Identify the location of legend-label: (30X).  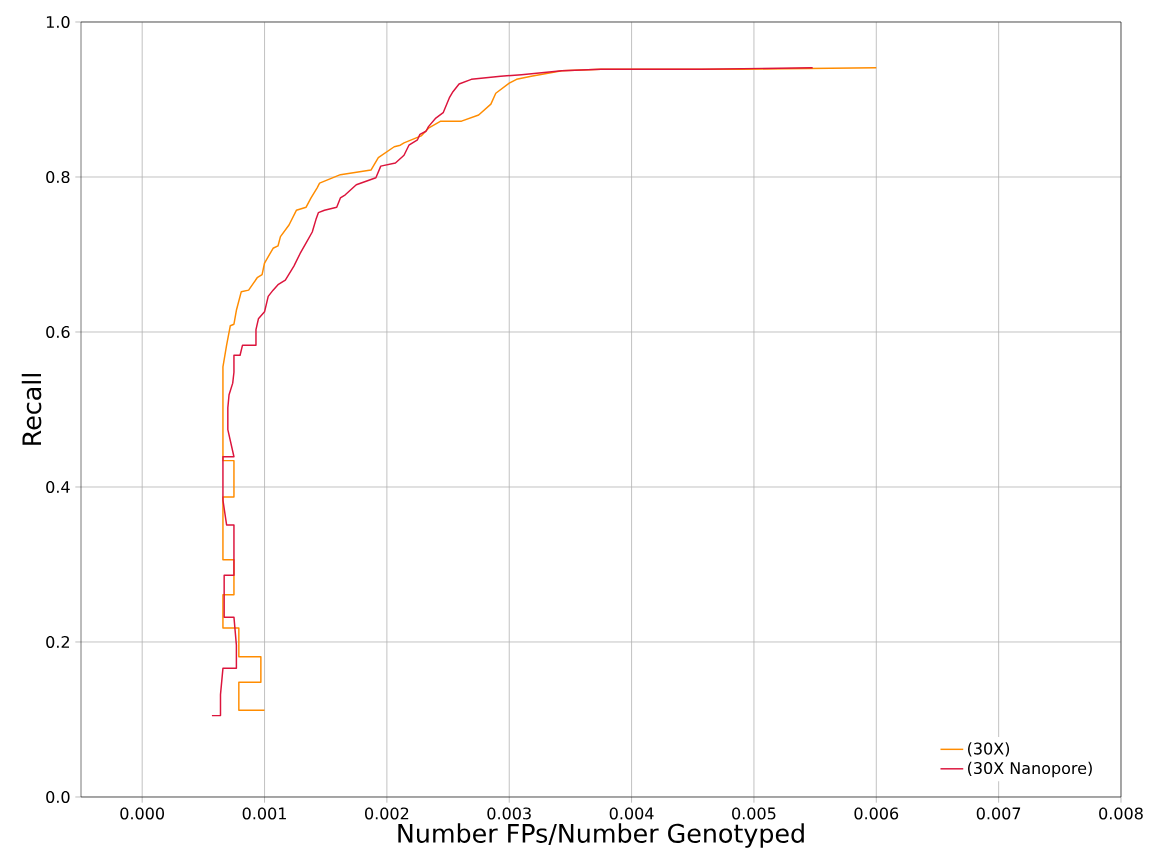
(989, 749).